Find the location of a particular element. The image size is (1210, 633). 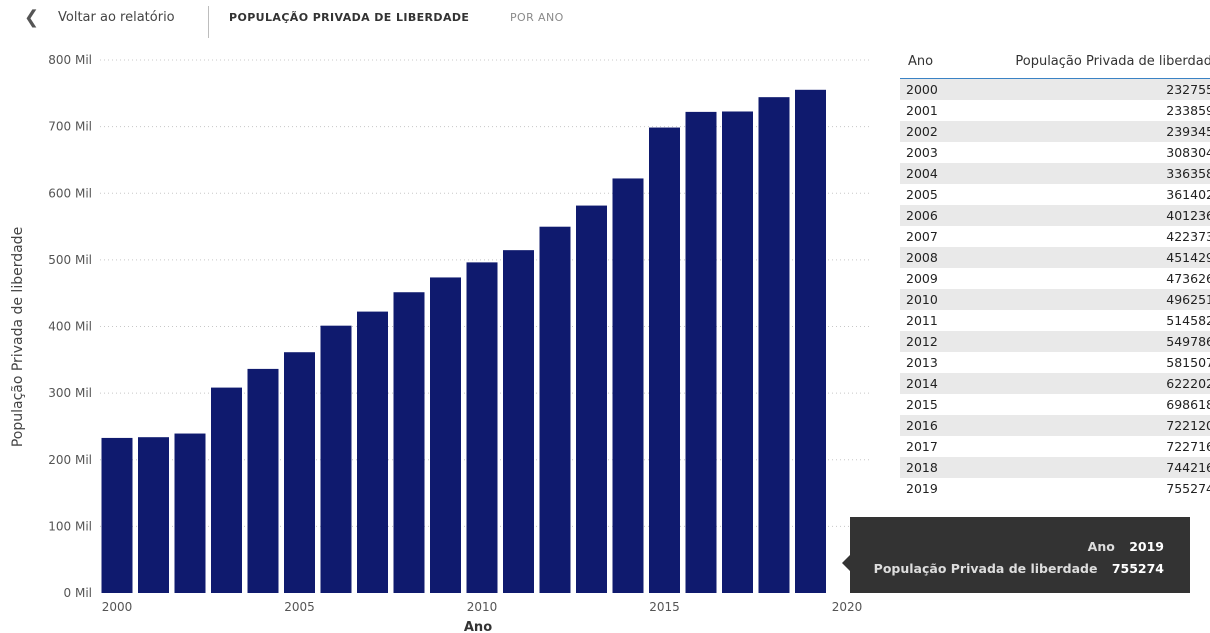

divider is located at coordinates (208, 22).